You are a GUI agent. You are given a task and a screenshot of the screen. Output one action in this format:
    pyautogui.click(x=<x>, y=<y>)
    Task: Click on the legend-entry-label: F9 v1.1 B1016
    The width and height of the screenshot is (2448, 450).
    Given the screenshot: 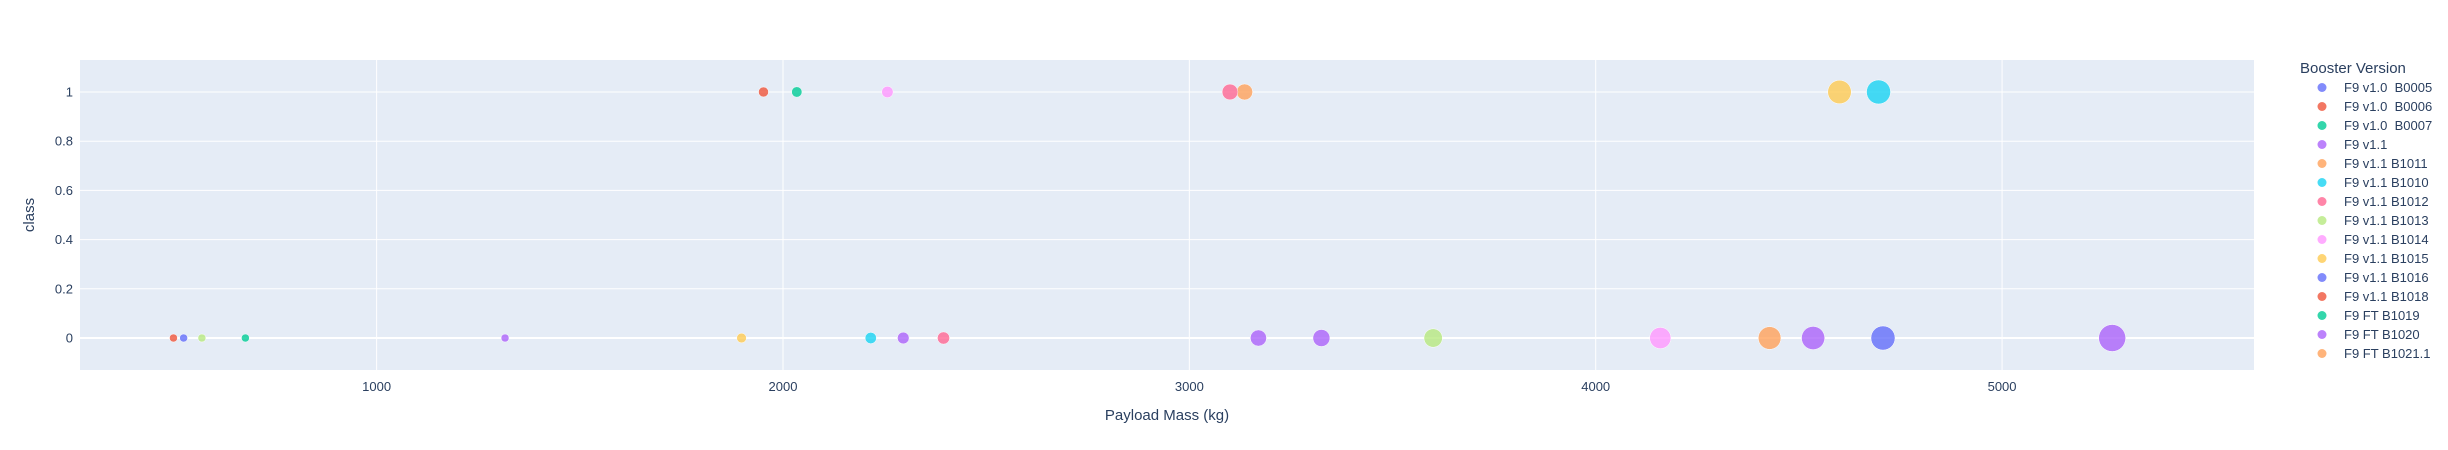 What is the action you would take?
    pyautogui.click(x=2386, y=277)
    